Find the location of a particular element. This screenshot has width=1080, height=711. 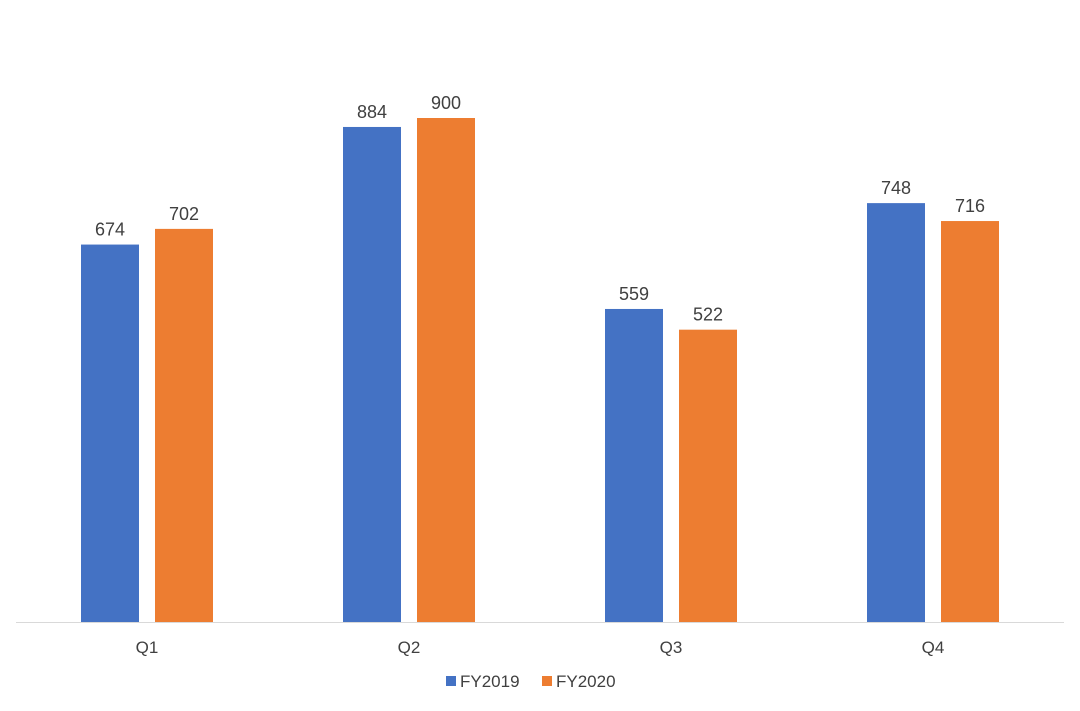

data-label-fy2020-q3: 522 is located at coordinates (708, 315).